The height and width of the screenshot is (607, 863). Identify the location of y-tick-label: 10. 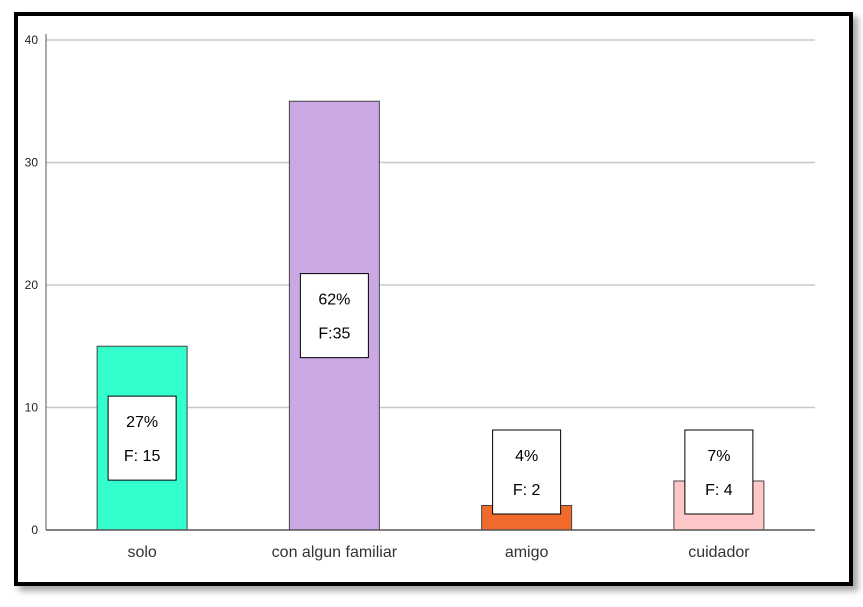
(32, 408).